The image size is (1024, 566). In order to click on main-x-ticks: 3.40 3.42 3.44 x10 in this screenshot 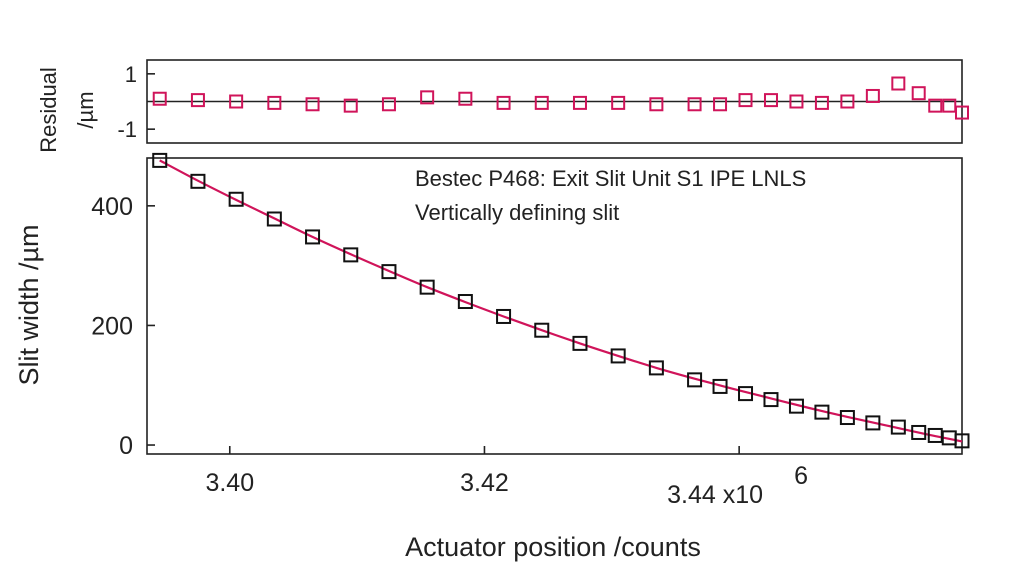, I will do `click(484, 477)`.